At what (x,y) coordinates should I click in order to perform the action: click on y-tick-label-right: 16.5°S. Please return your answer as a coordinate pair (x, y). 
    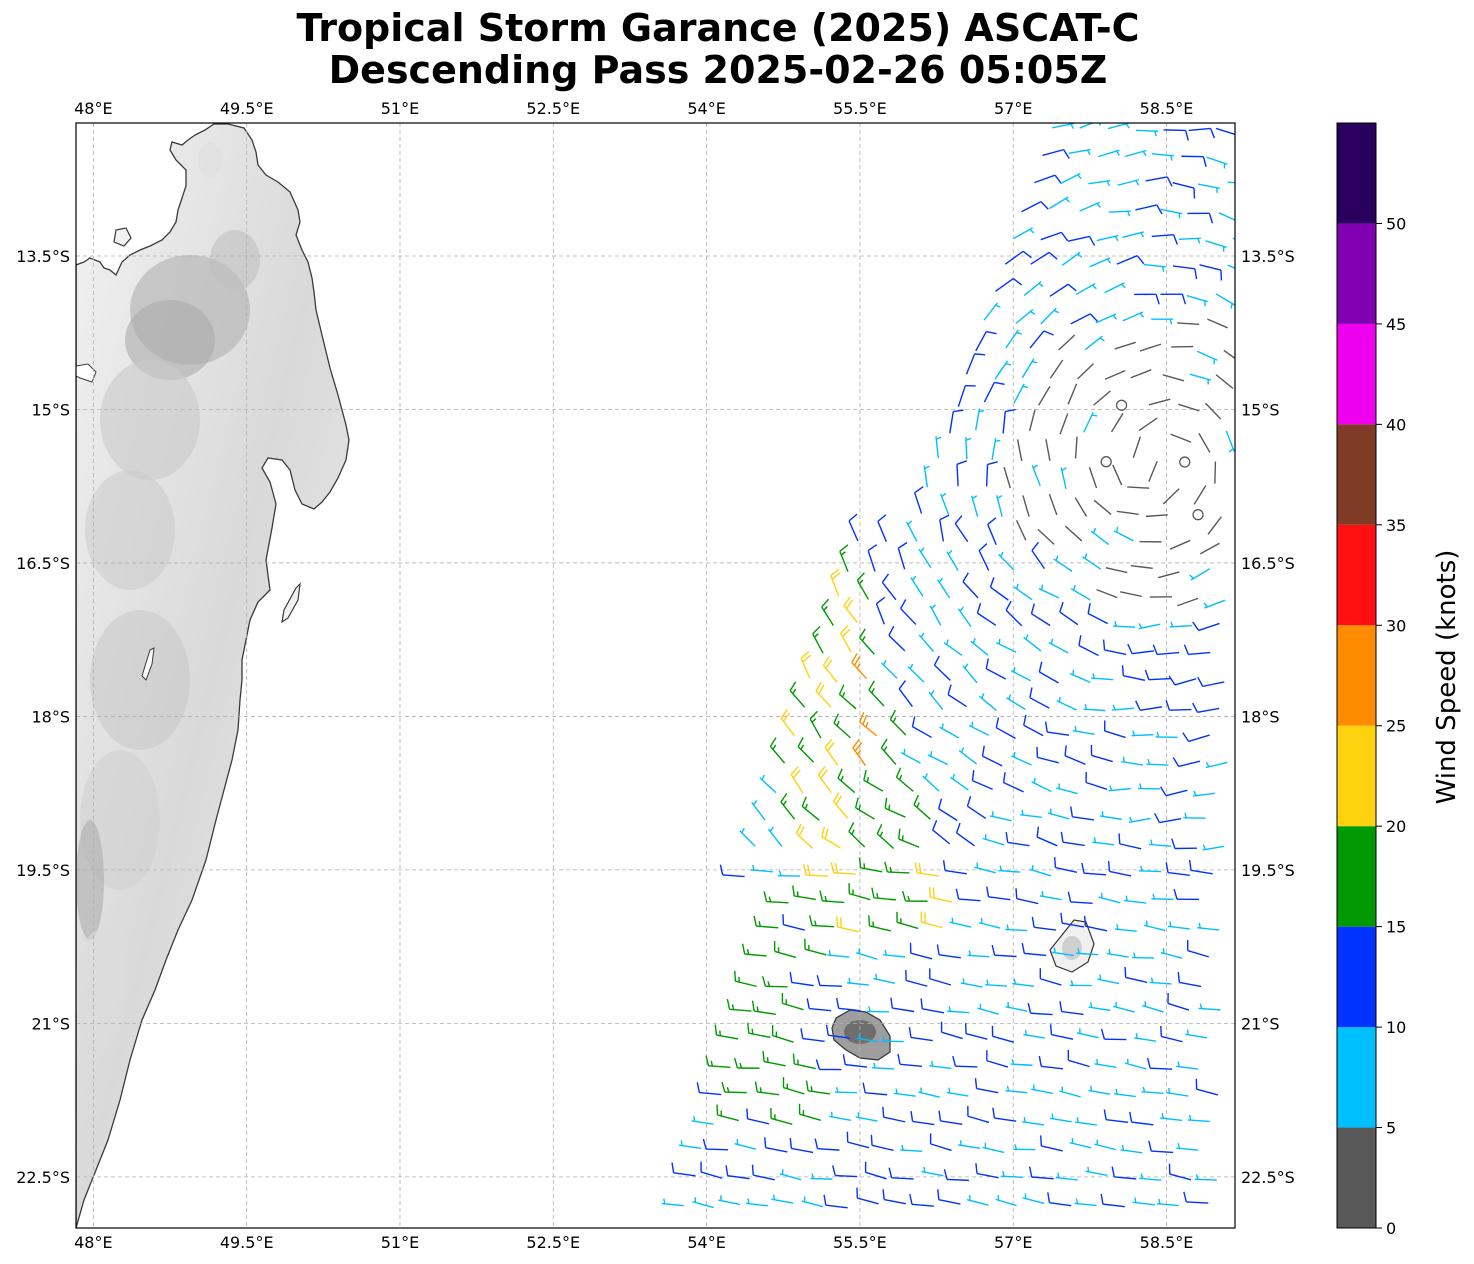
    Looking at the image, I should click on (1268, 563).